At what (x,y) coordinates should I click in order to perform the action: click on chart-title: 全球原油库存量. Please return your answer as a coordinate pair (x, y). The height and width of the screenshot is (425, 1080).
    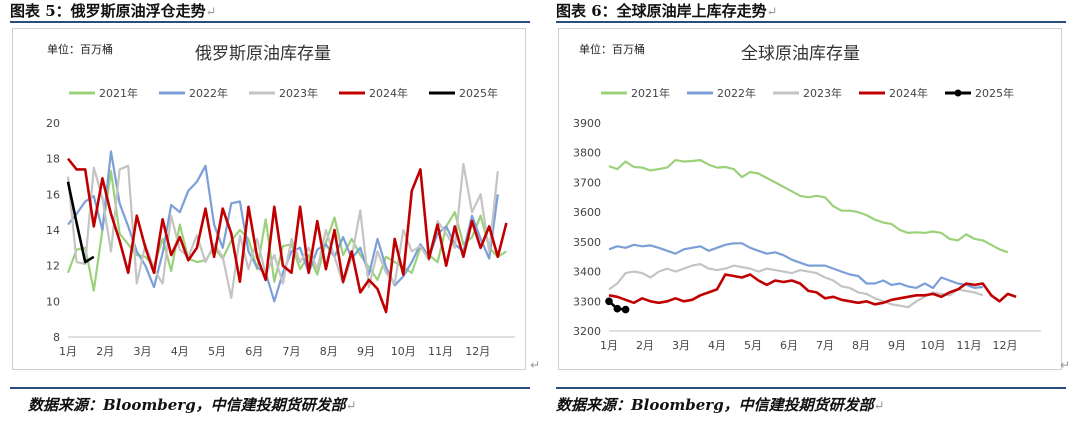
    Looking at the image, I should click on (800, 54).